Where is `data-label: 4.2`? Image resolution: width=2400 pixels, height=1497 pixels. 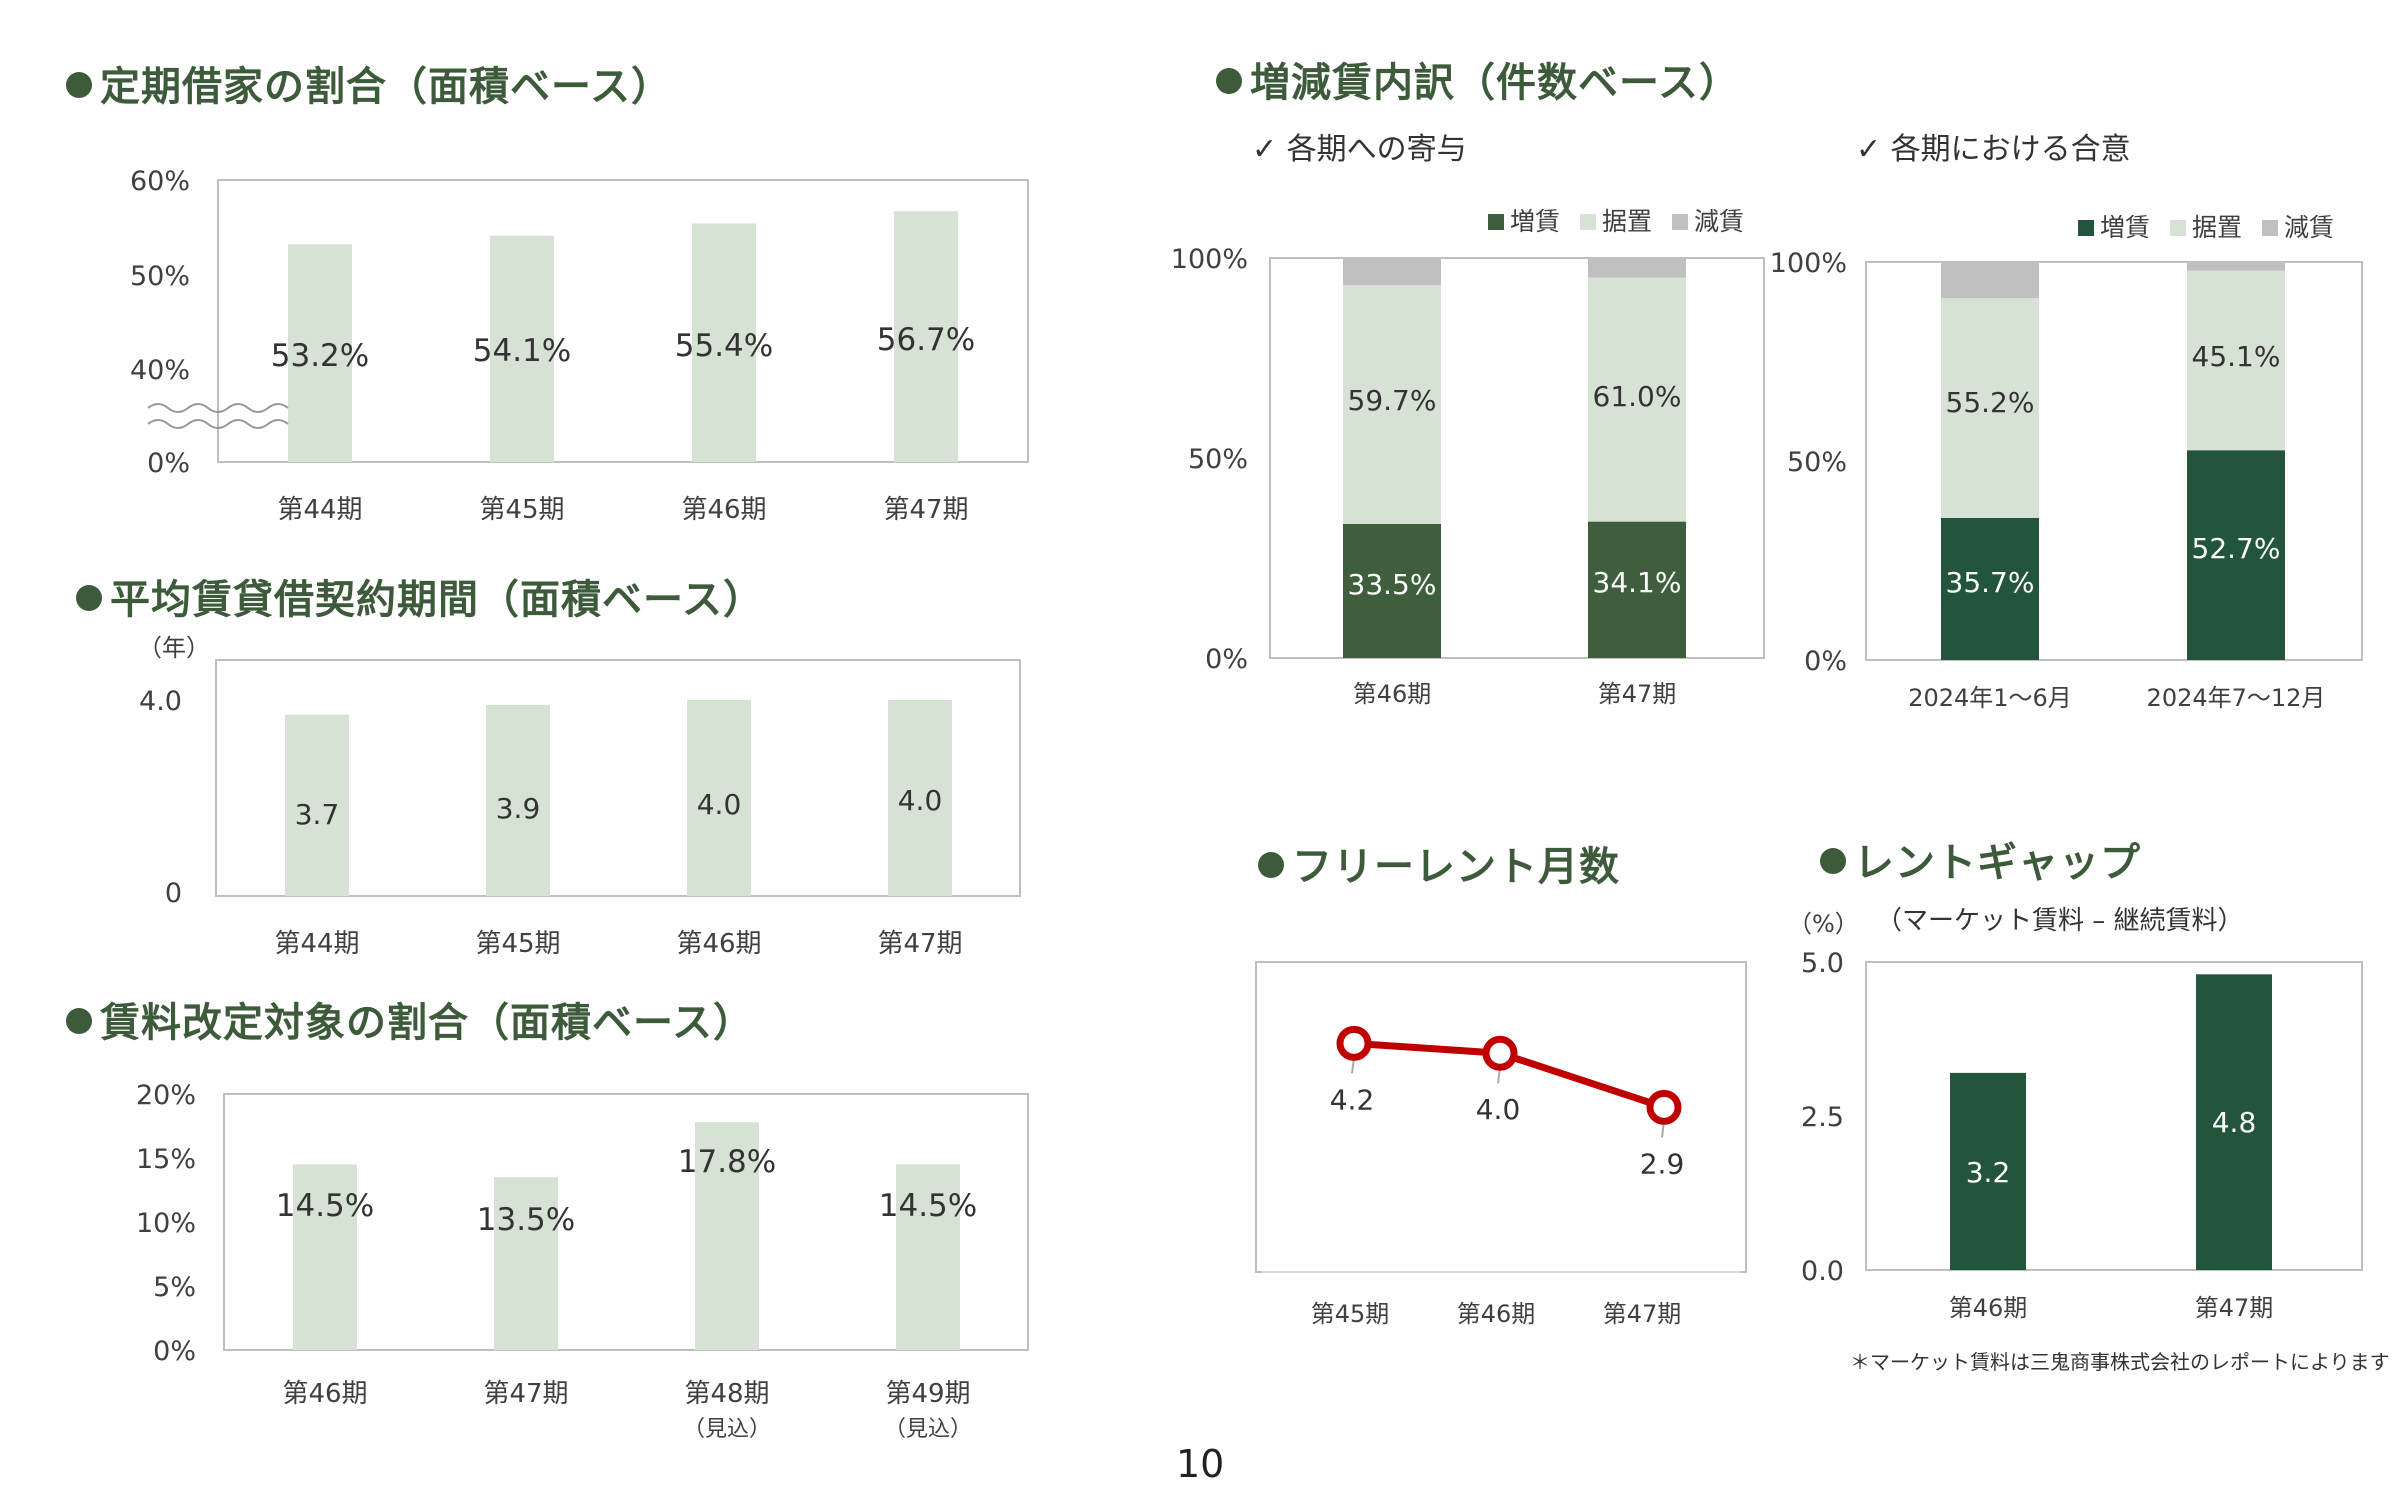
data-label: 4.2 is located at coordinates (1352, 1099).